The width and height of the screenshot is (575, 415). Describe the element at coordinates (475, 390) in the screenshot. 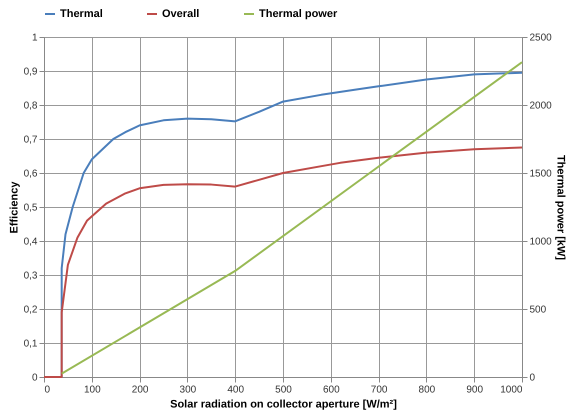

I see `x-tick-label: 900` at that location.